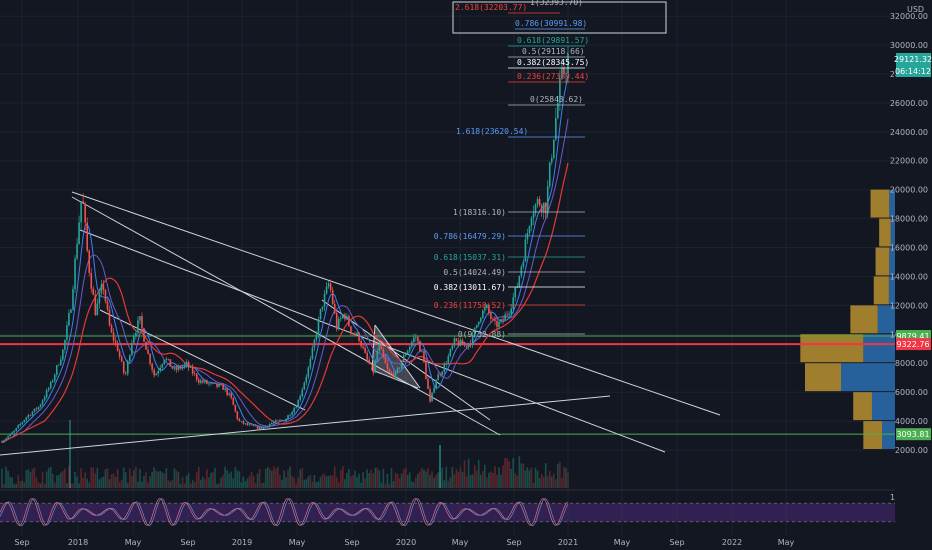  What do you see at coordinates (470, 305) in the screenshot?
I see `fib-label: 0.236(11758.52)` at bounding box center [470, 305].